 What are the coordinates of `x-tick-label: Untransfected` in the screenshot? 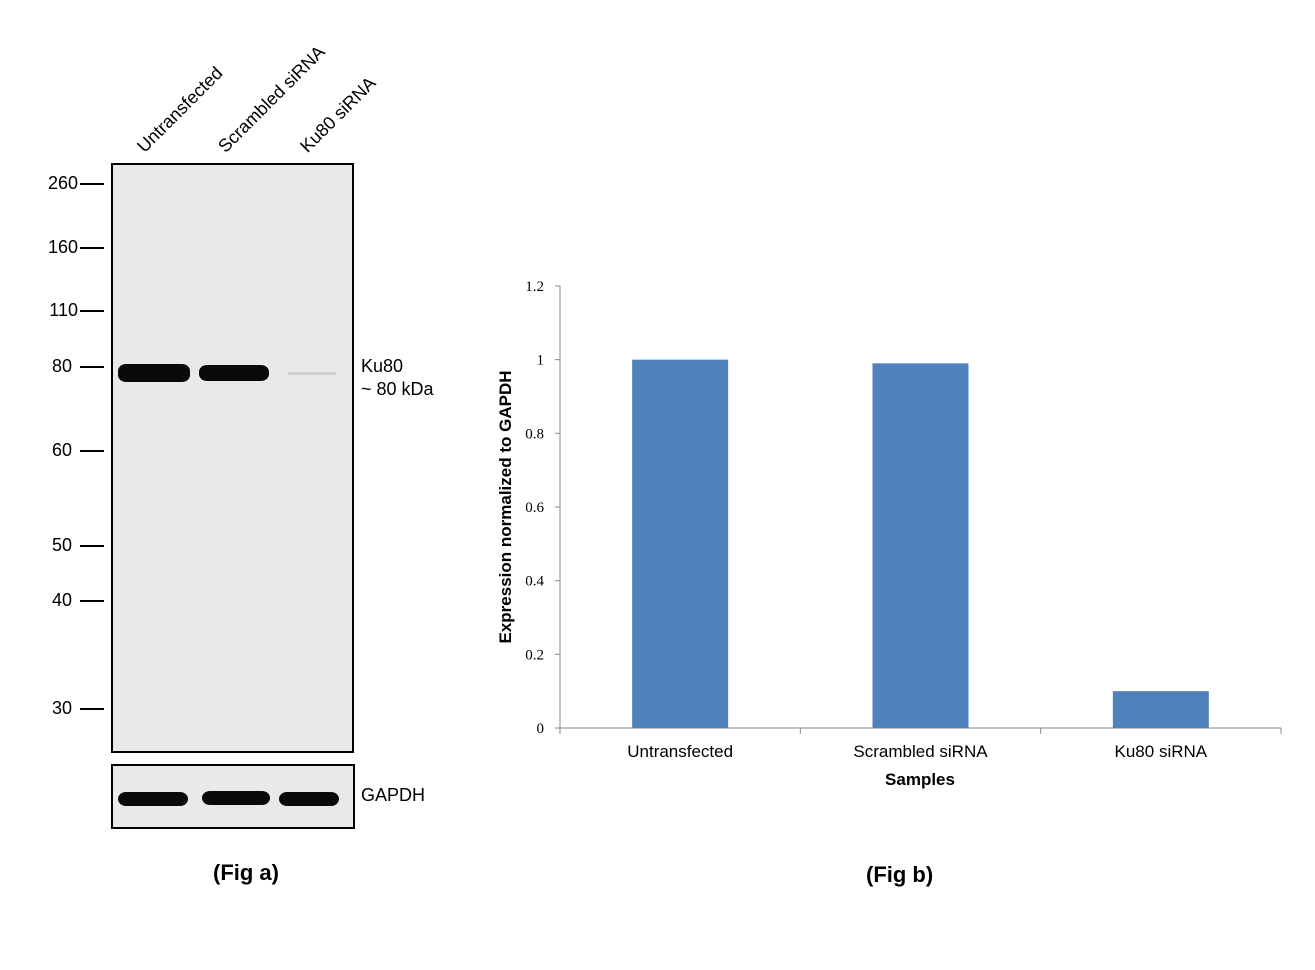 It's located at (680, 751).